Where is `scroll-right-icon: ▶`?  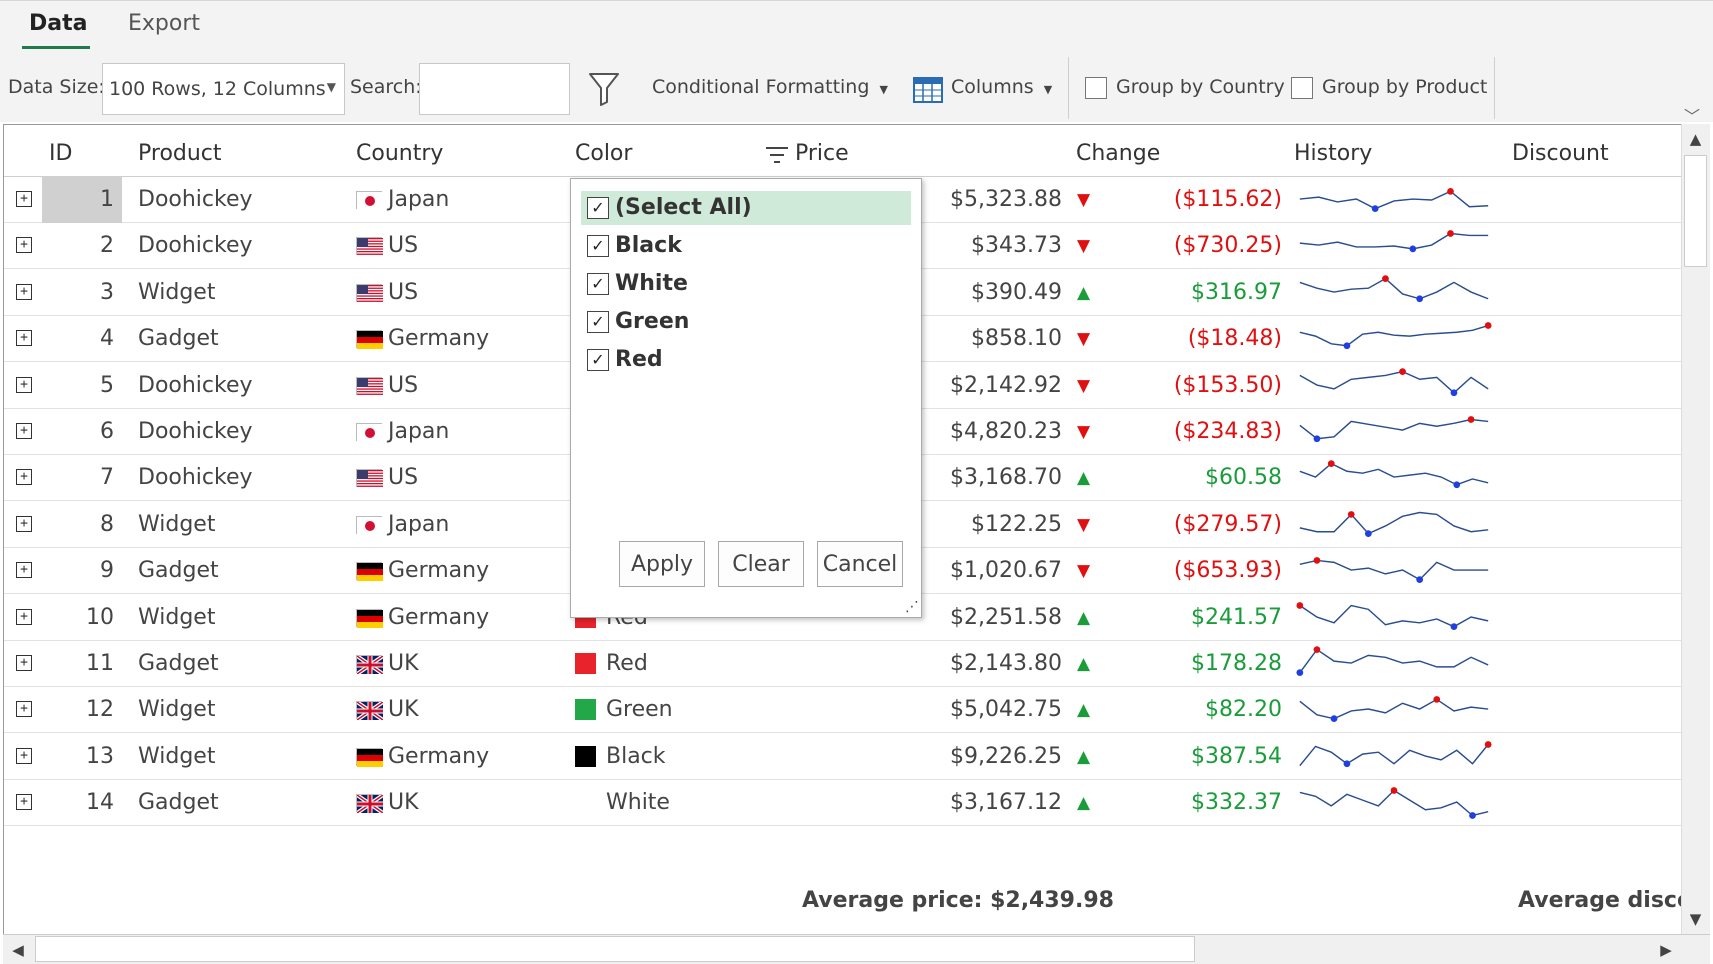
scroll-right-icon: ▶ is located at coordinates (1666, 950).